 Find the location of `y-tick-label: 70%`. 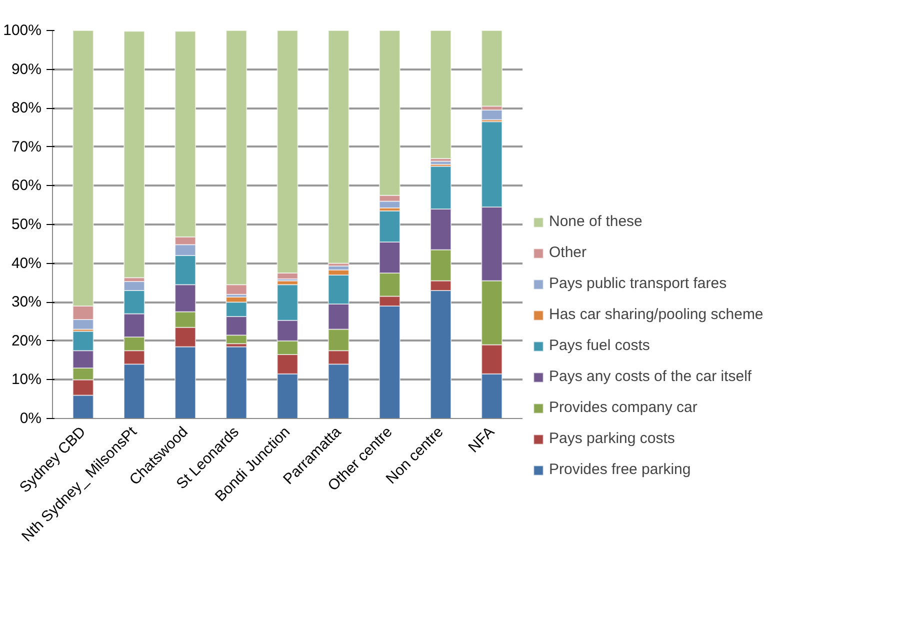

y-tick-label: 70% is located at coordinates (26, 147).